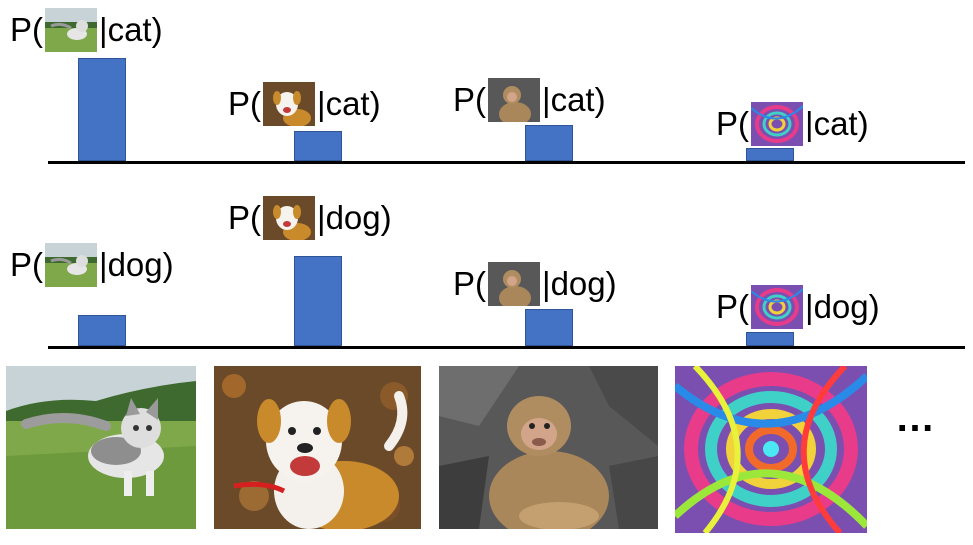 The image size is (973, 545). I want to click on bar-dog-dog, so click(318, 301).